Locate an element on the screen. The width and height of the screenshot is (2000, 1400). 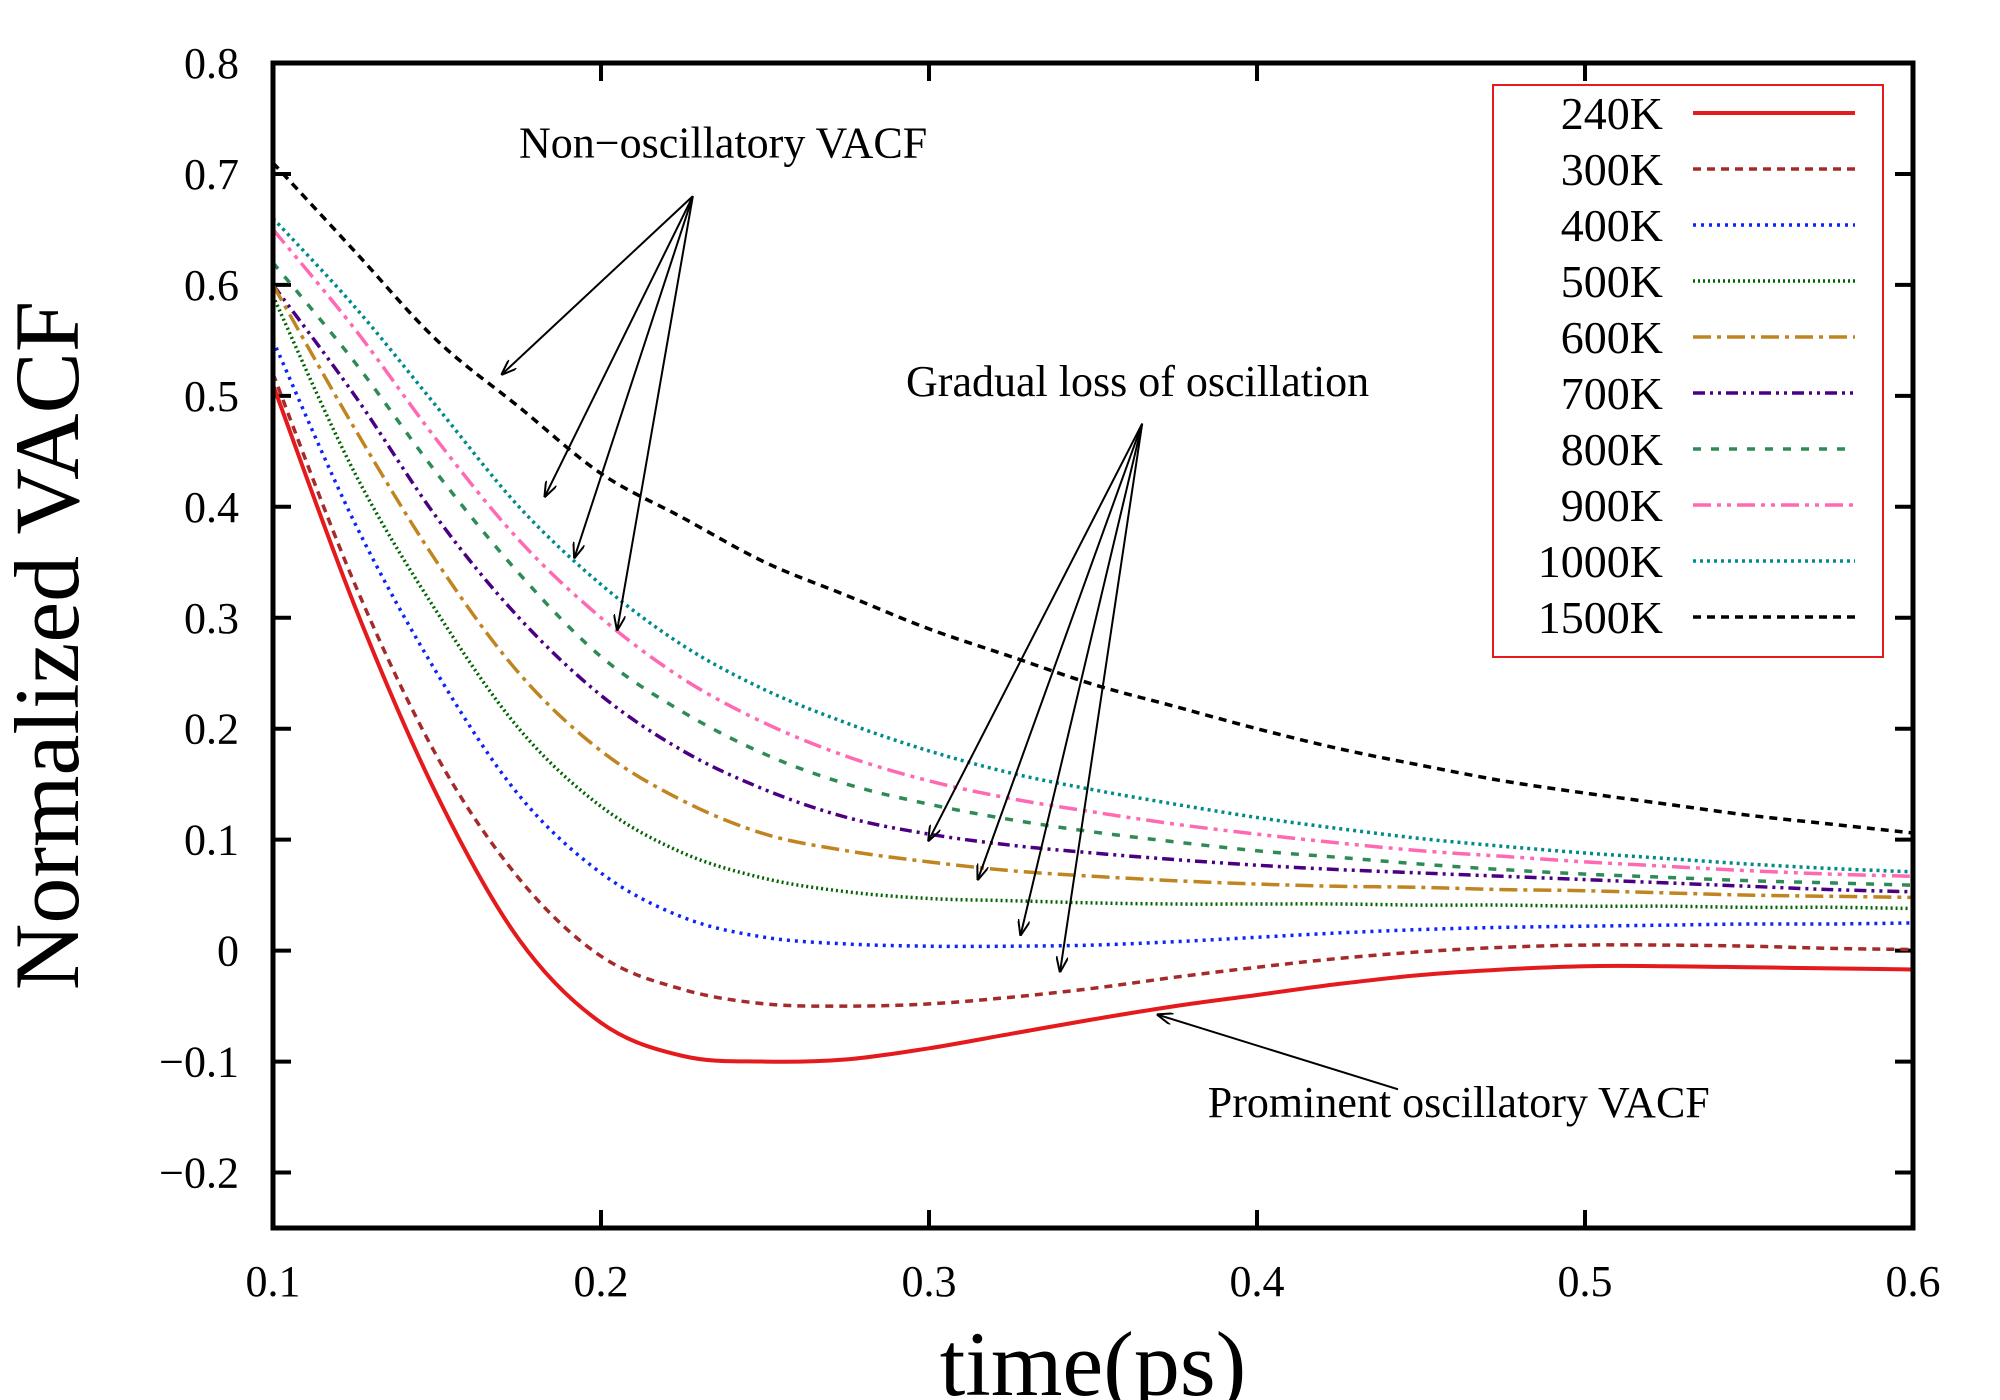
x-tick-label: 0.4 is located at coordinates (1257, 1281).